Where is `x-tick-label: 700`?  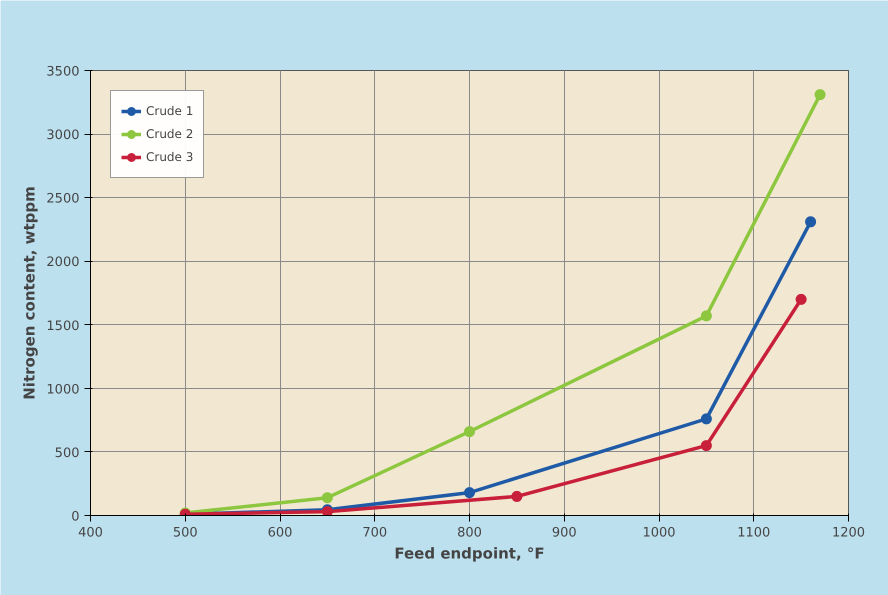 x-tick-label: 700 is located at coordinates (375, 533).